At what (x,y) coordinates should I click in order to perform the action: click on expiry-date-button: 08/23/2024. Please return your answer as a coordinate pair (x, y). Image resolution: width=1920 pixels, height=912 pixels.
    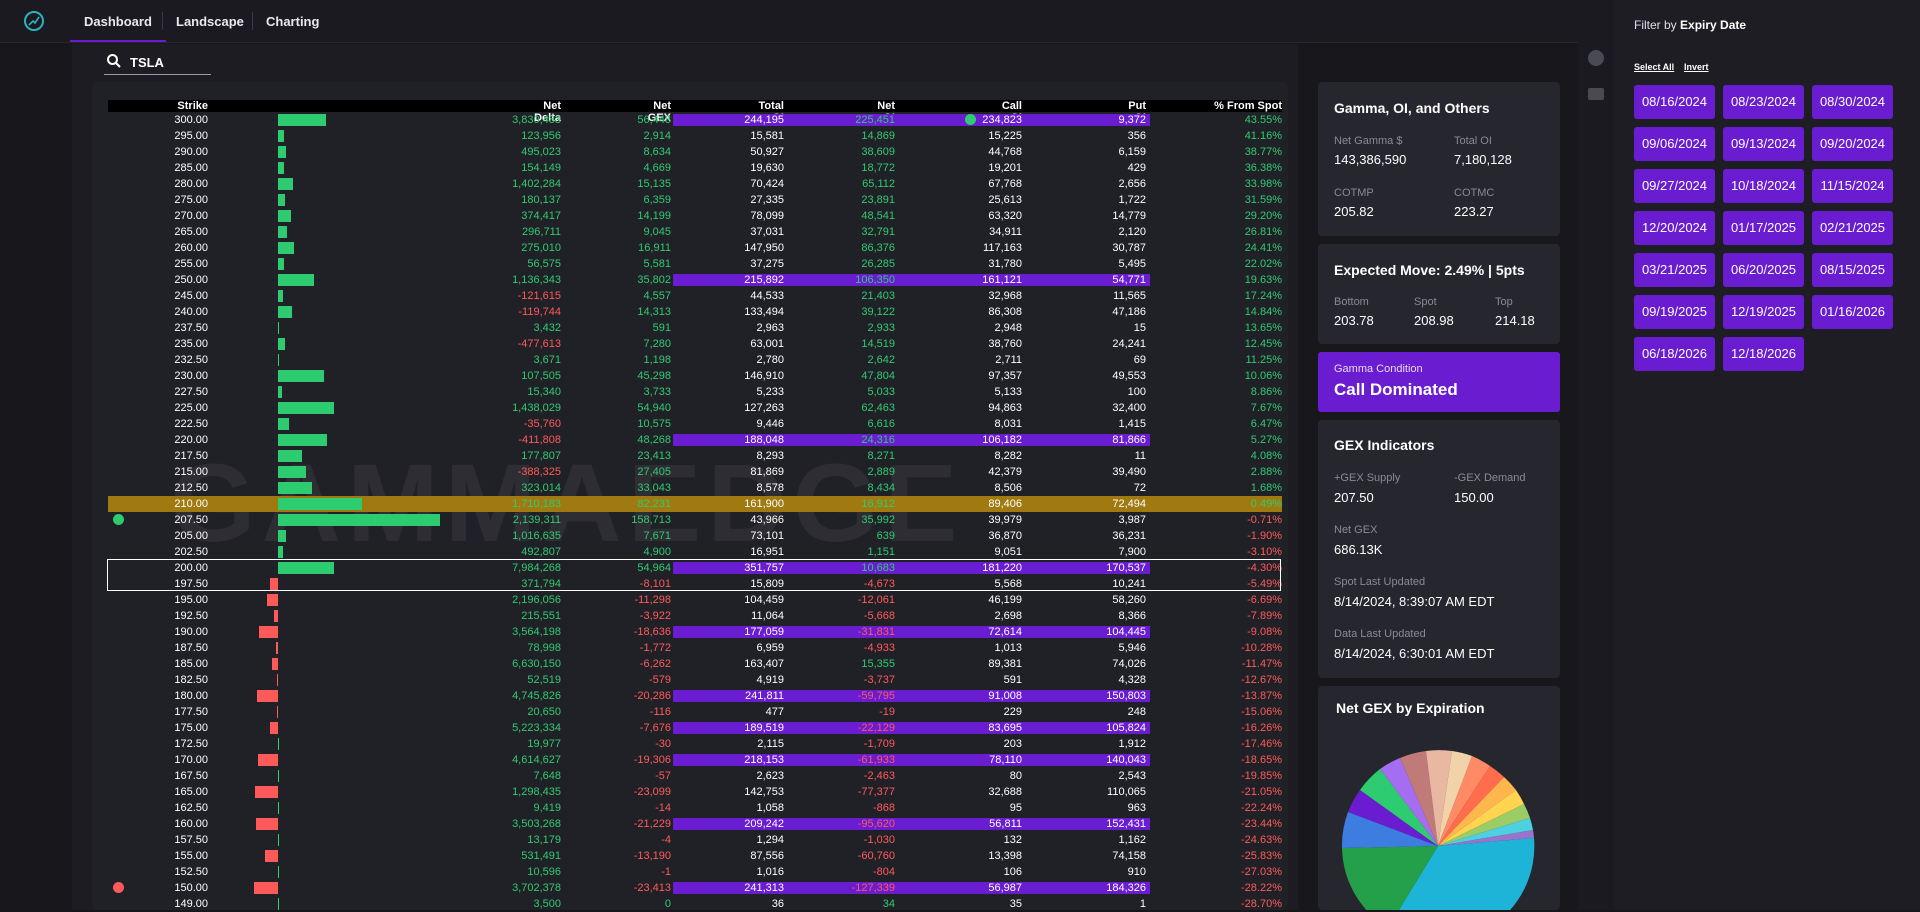
    Looking at the image, I should click on (1763, 102).